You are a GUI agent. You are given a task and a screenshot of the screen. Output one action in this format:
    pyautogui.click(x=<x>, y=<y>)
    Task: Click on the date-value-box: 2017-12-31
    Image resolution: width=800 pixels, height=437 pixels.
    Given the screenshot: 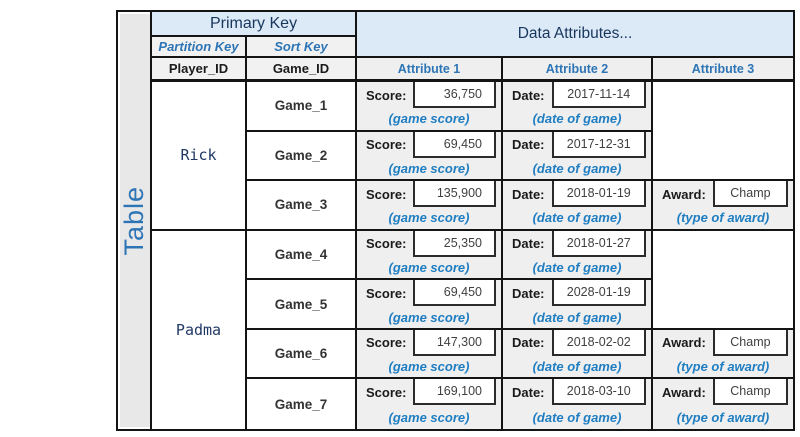 What is the action you would take?
    pyautogui.click(x=598, y=144)
    